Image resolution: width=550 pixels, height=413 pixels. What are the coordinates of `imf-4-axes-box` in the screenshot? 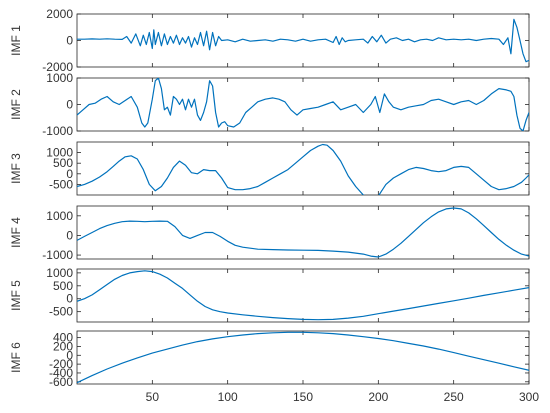 It's located at (303, 232).